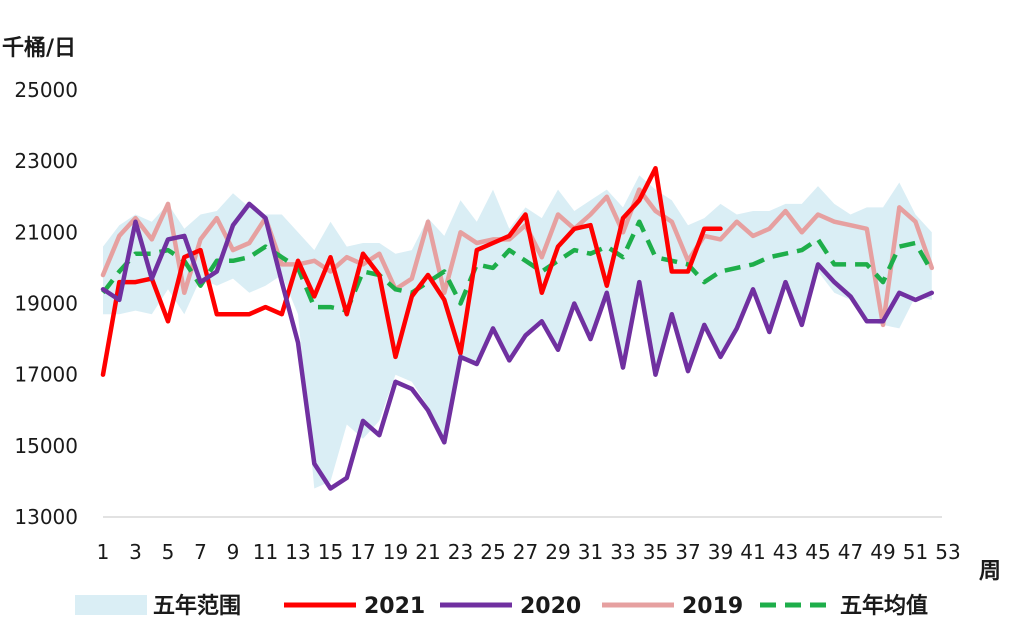 This screenshot has width=1010, height=630. Describe the element at coordinates (46, 446) in the screenshot. I see `y-tick-label: 15000` at that location.